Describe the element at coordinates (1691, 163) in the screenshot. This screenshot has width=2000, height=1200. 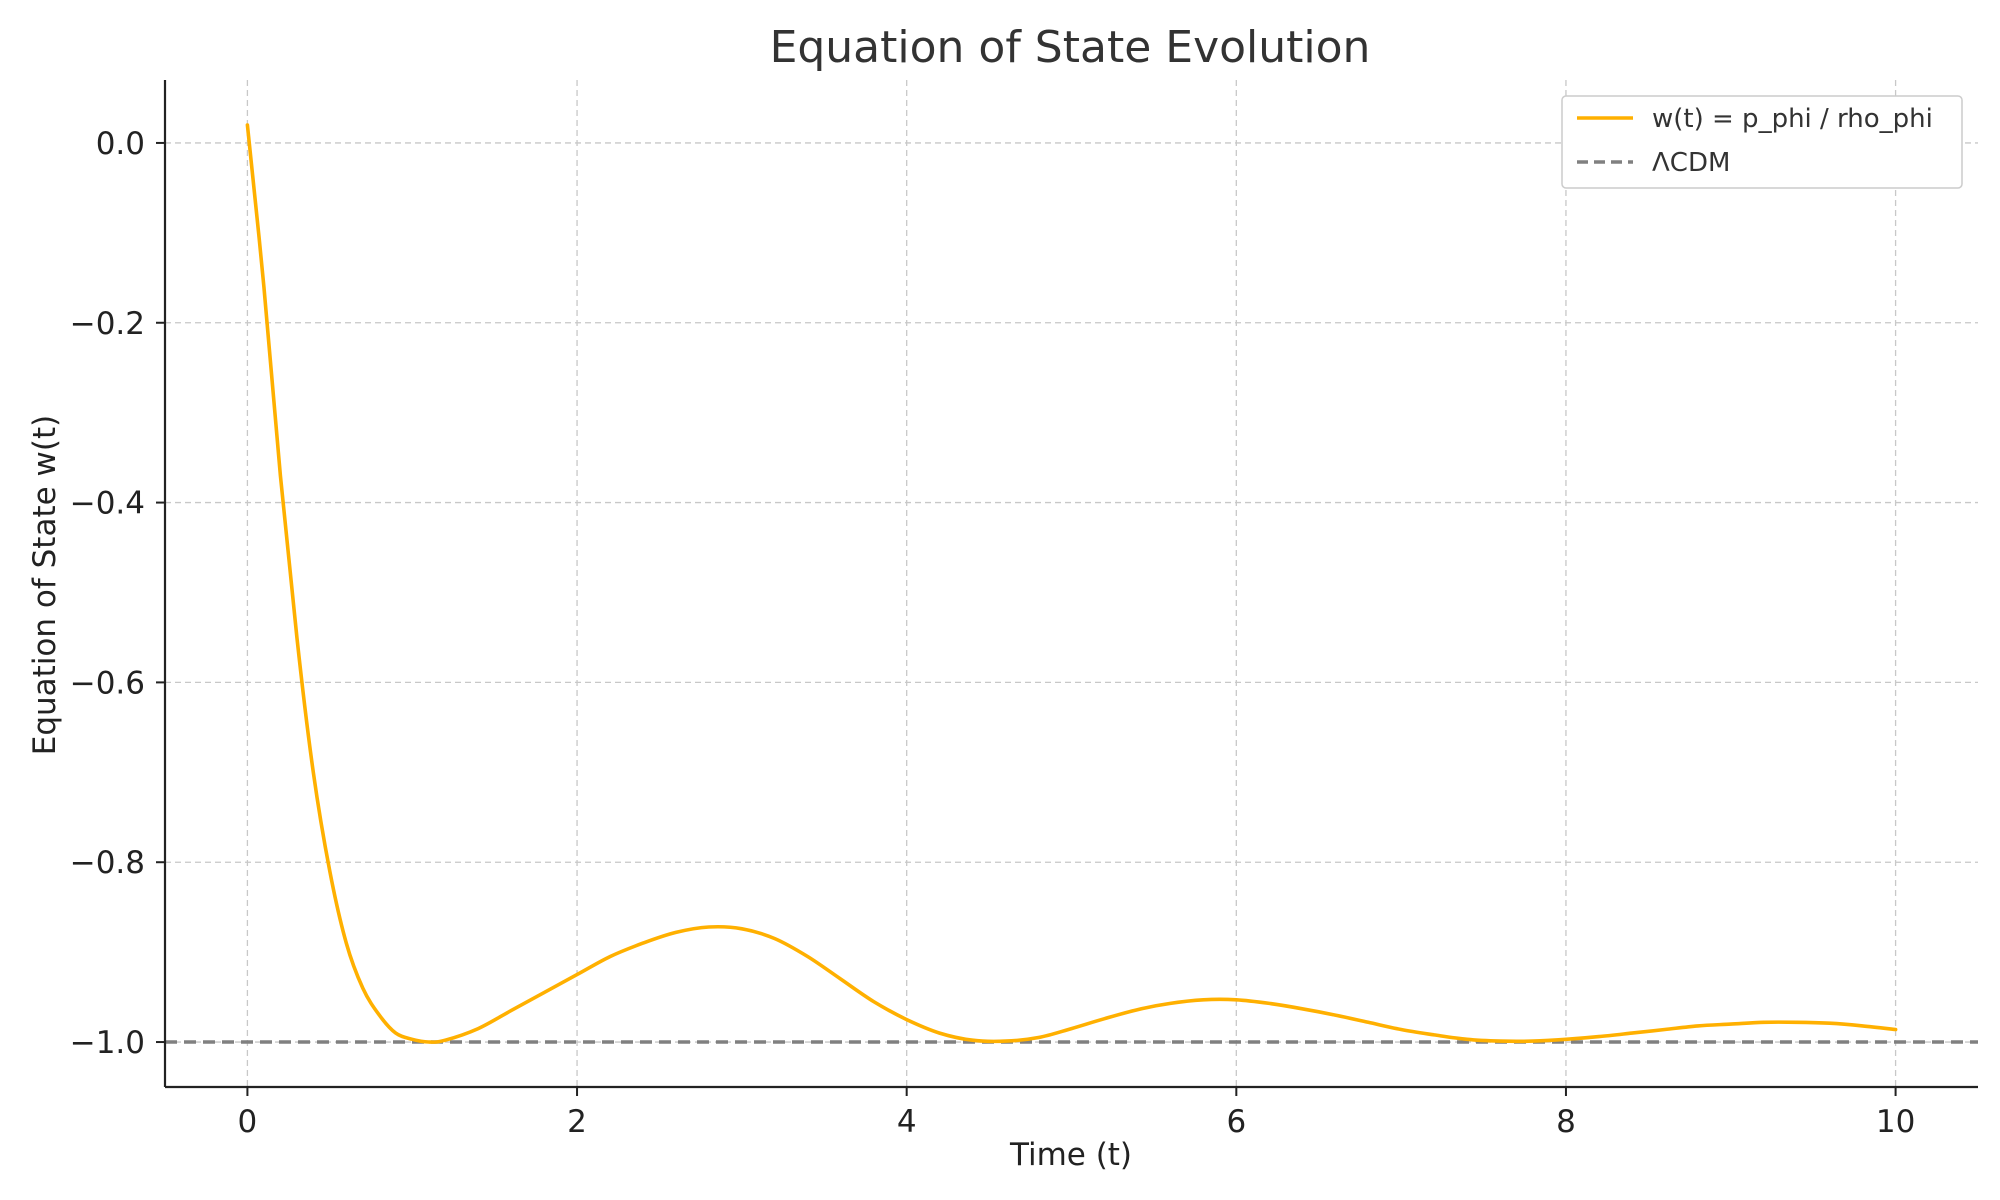
I see `legend-label-lcdm: ΛCDM` at that location.